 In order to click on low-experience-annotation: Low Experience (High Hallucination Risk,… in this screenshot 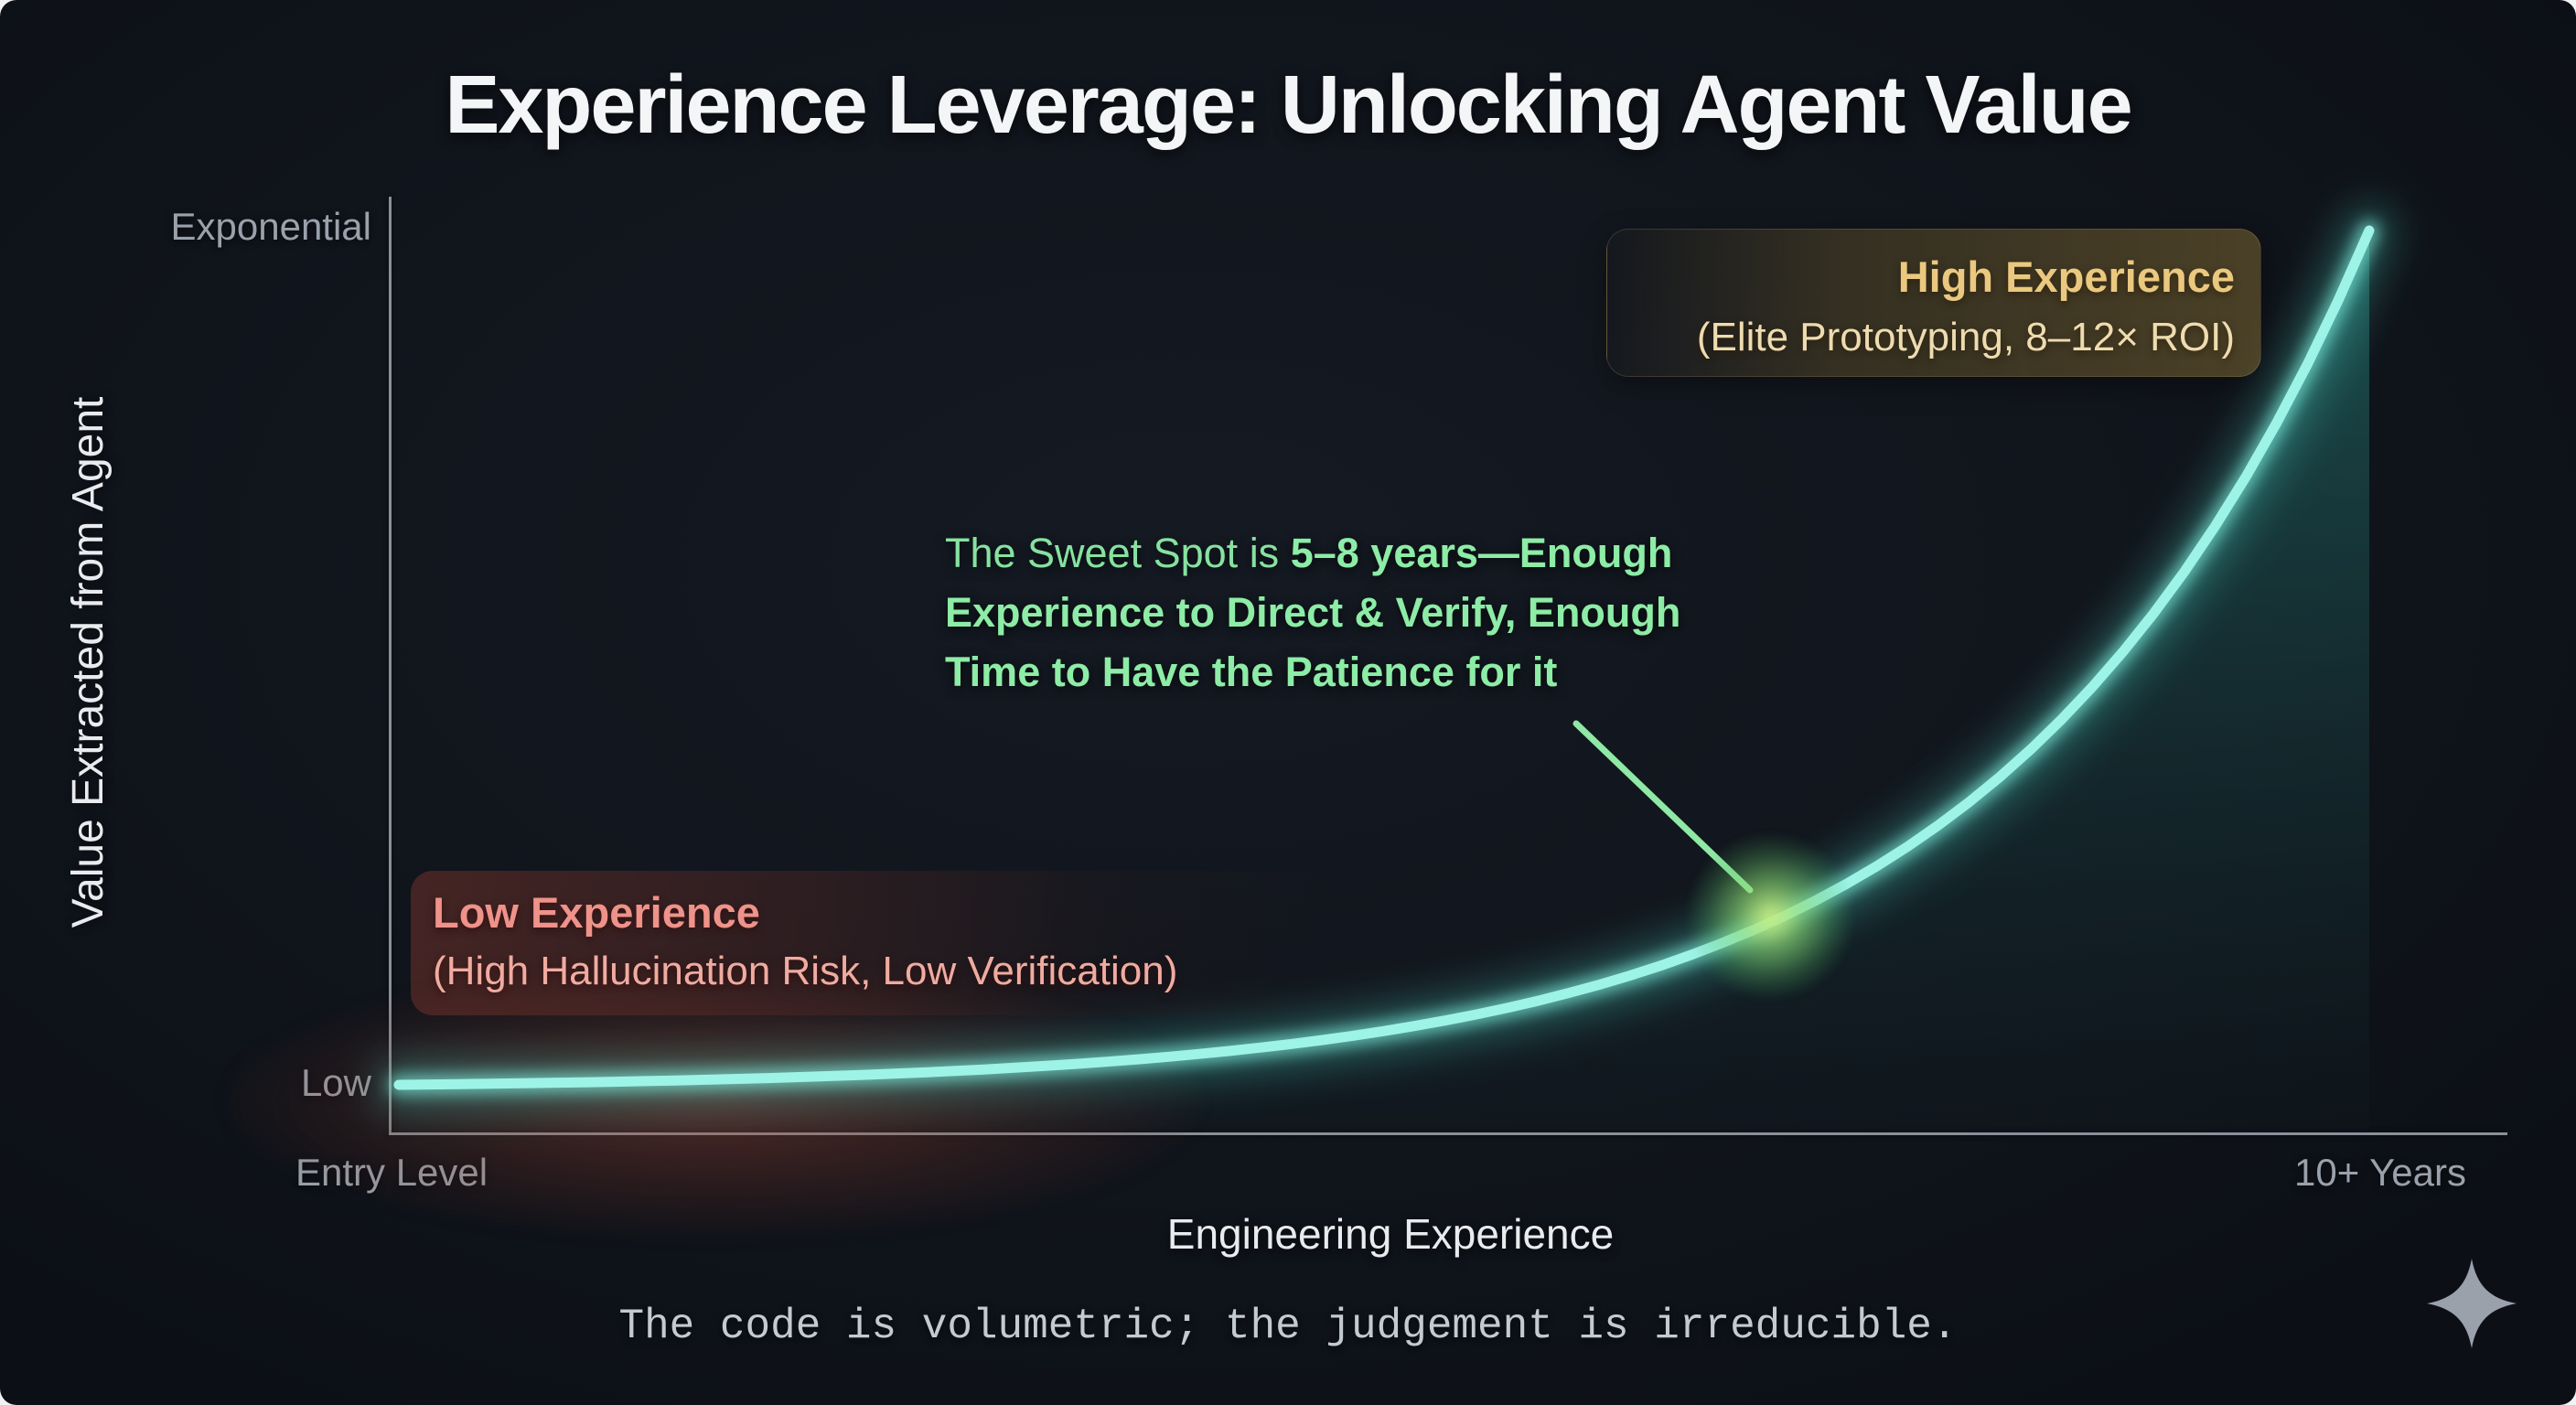, I will do `click(869, 943)`.